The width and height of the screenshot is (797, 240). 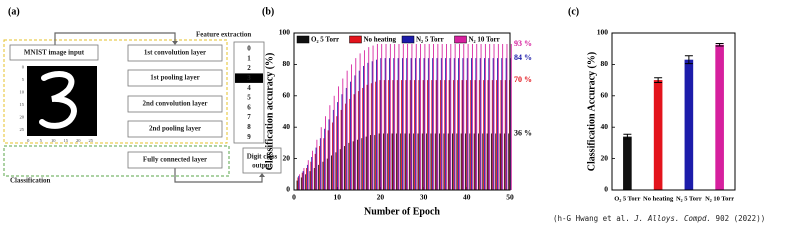 I want to click on y-tick-label: 60, so click(x=287, y=95).